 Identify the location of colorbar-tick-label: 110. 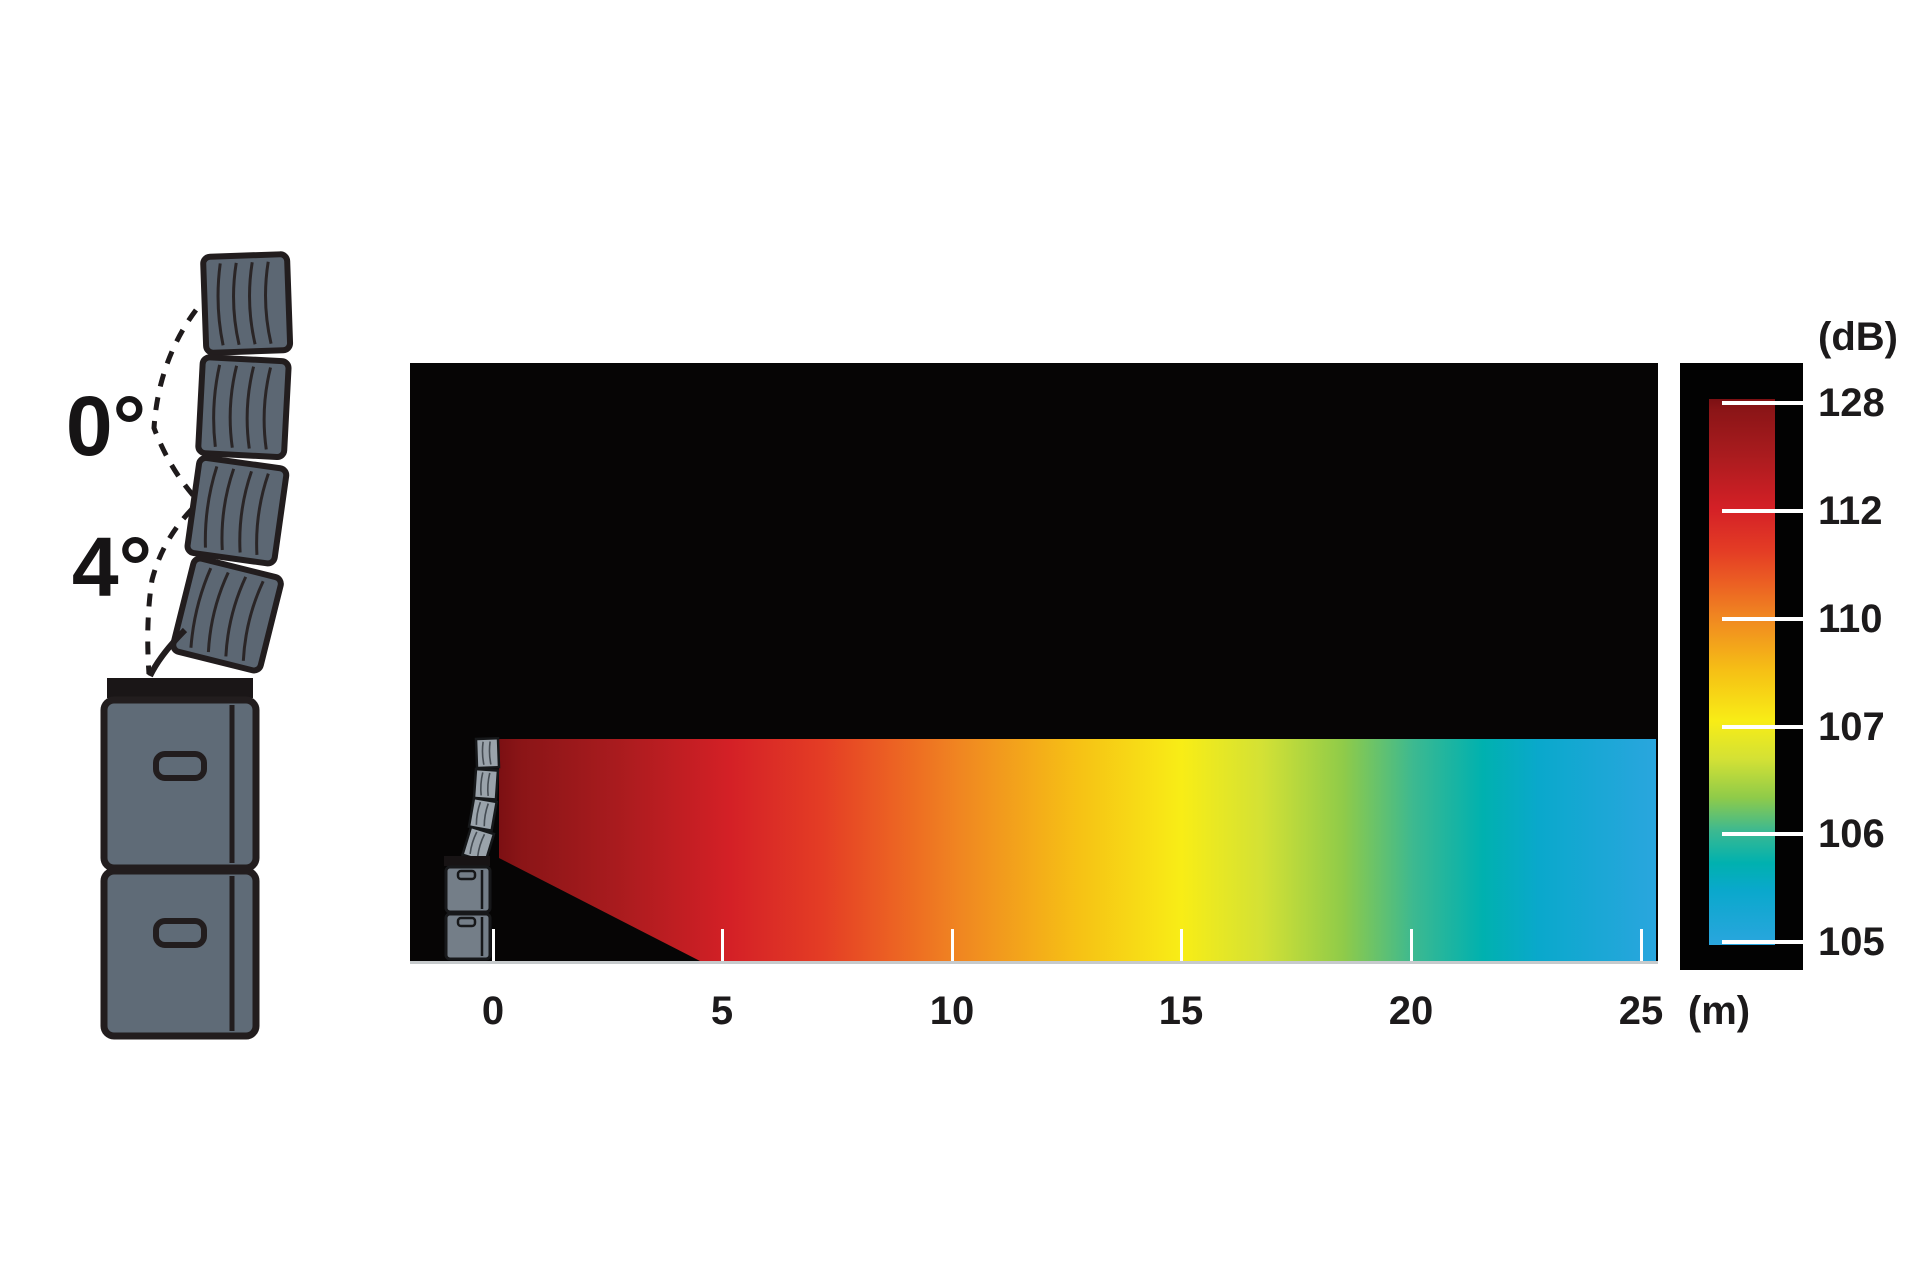
(1850, 619).